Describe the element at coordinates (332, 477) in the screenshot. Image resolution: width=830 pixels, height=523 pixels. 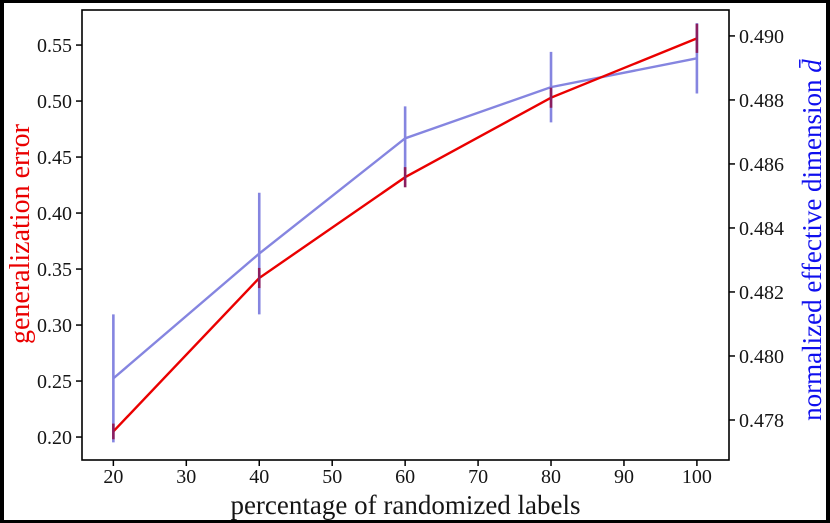
I see `x-tick-label: 50` at that location.